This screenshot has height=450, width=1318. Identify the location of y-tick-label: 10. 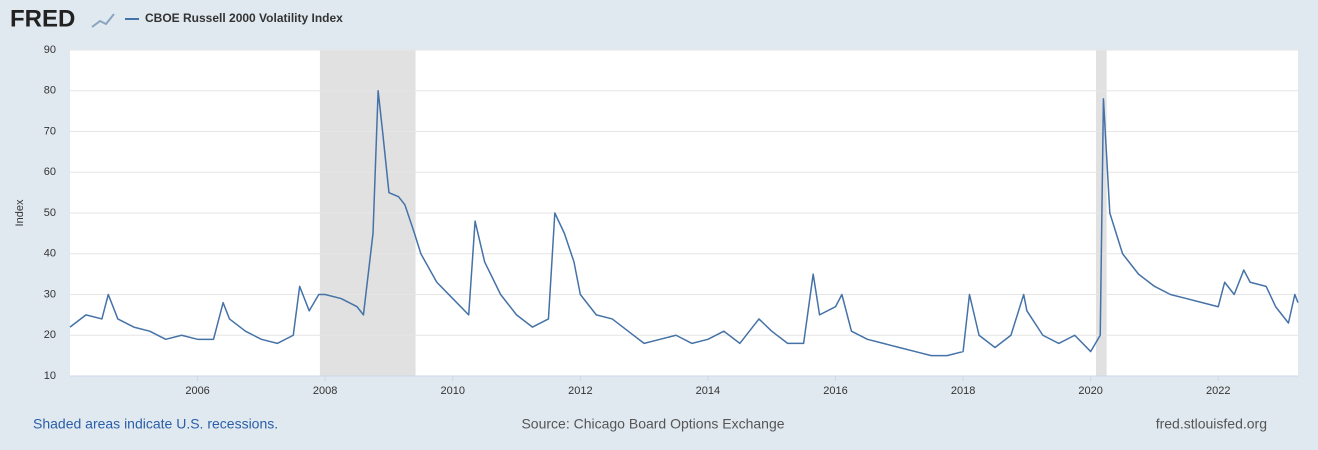
(50, 376).